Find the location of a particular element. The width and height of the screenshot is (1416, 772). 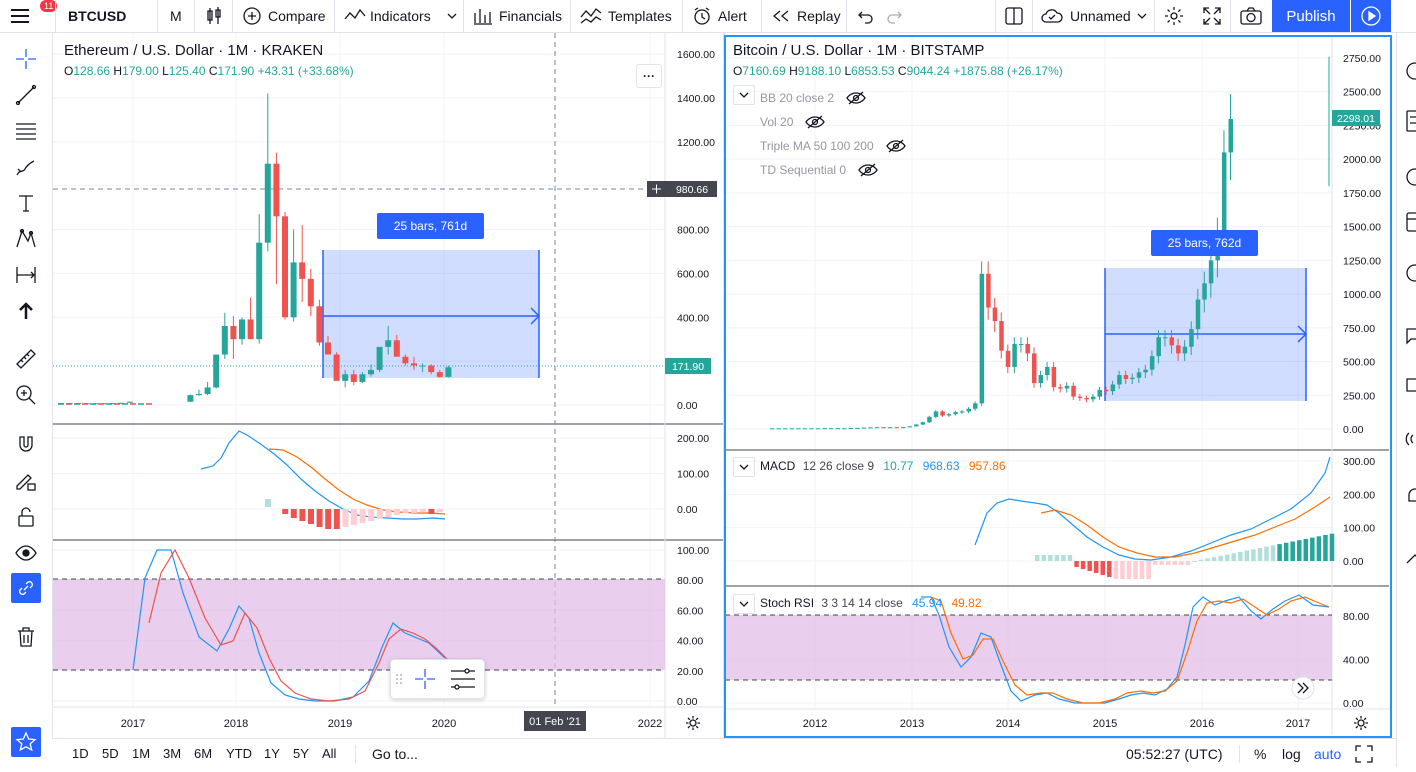

indicators-dropdown is located at coordinates (452, 16).